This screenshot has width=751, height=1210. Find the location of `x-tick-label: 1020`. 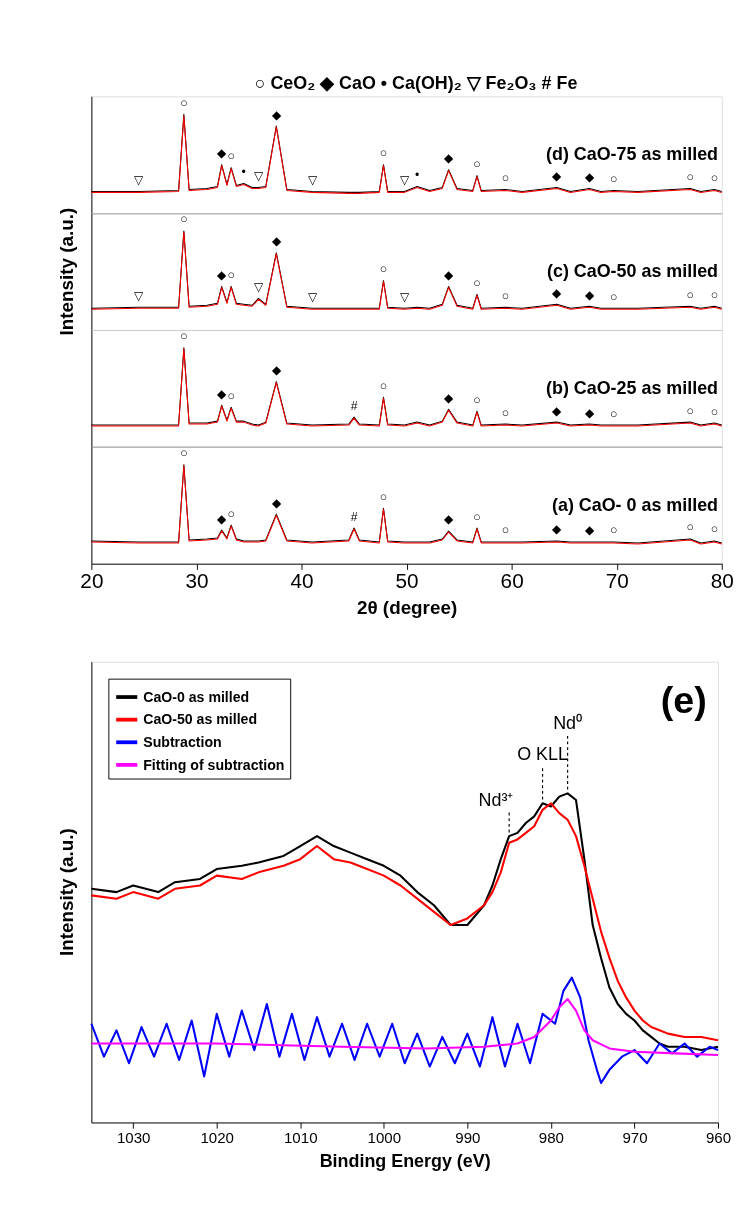

x-tick-label: 1020 is located at coordinates (217, 1137).